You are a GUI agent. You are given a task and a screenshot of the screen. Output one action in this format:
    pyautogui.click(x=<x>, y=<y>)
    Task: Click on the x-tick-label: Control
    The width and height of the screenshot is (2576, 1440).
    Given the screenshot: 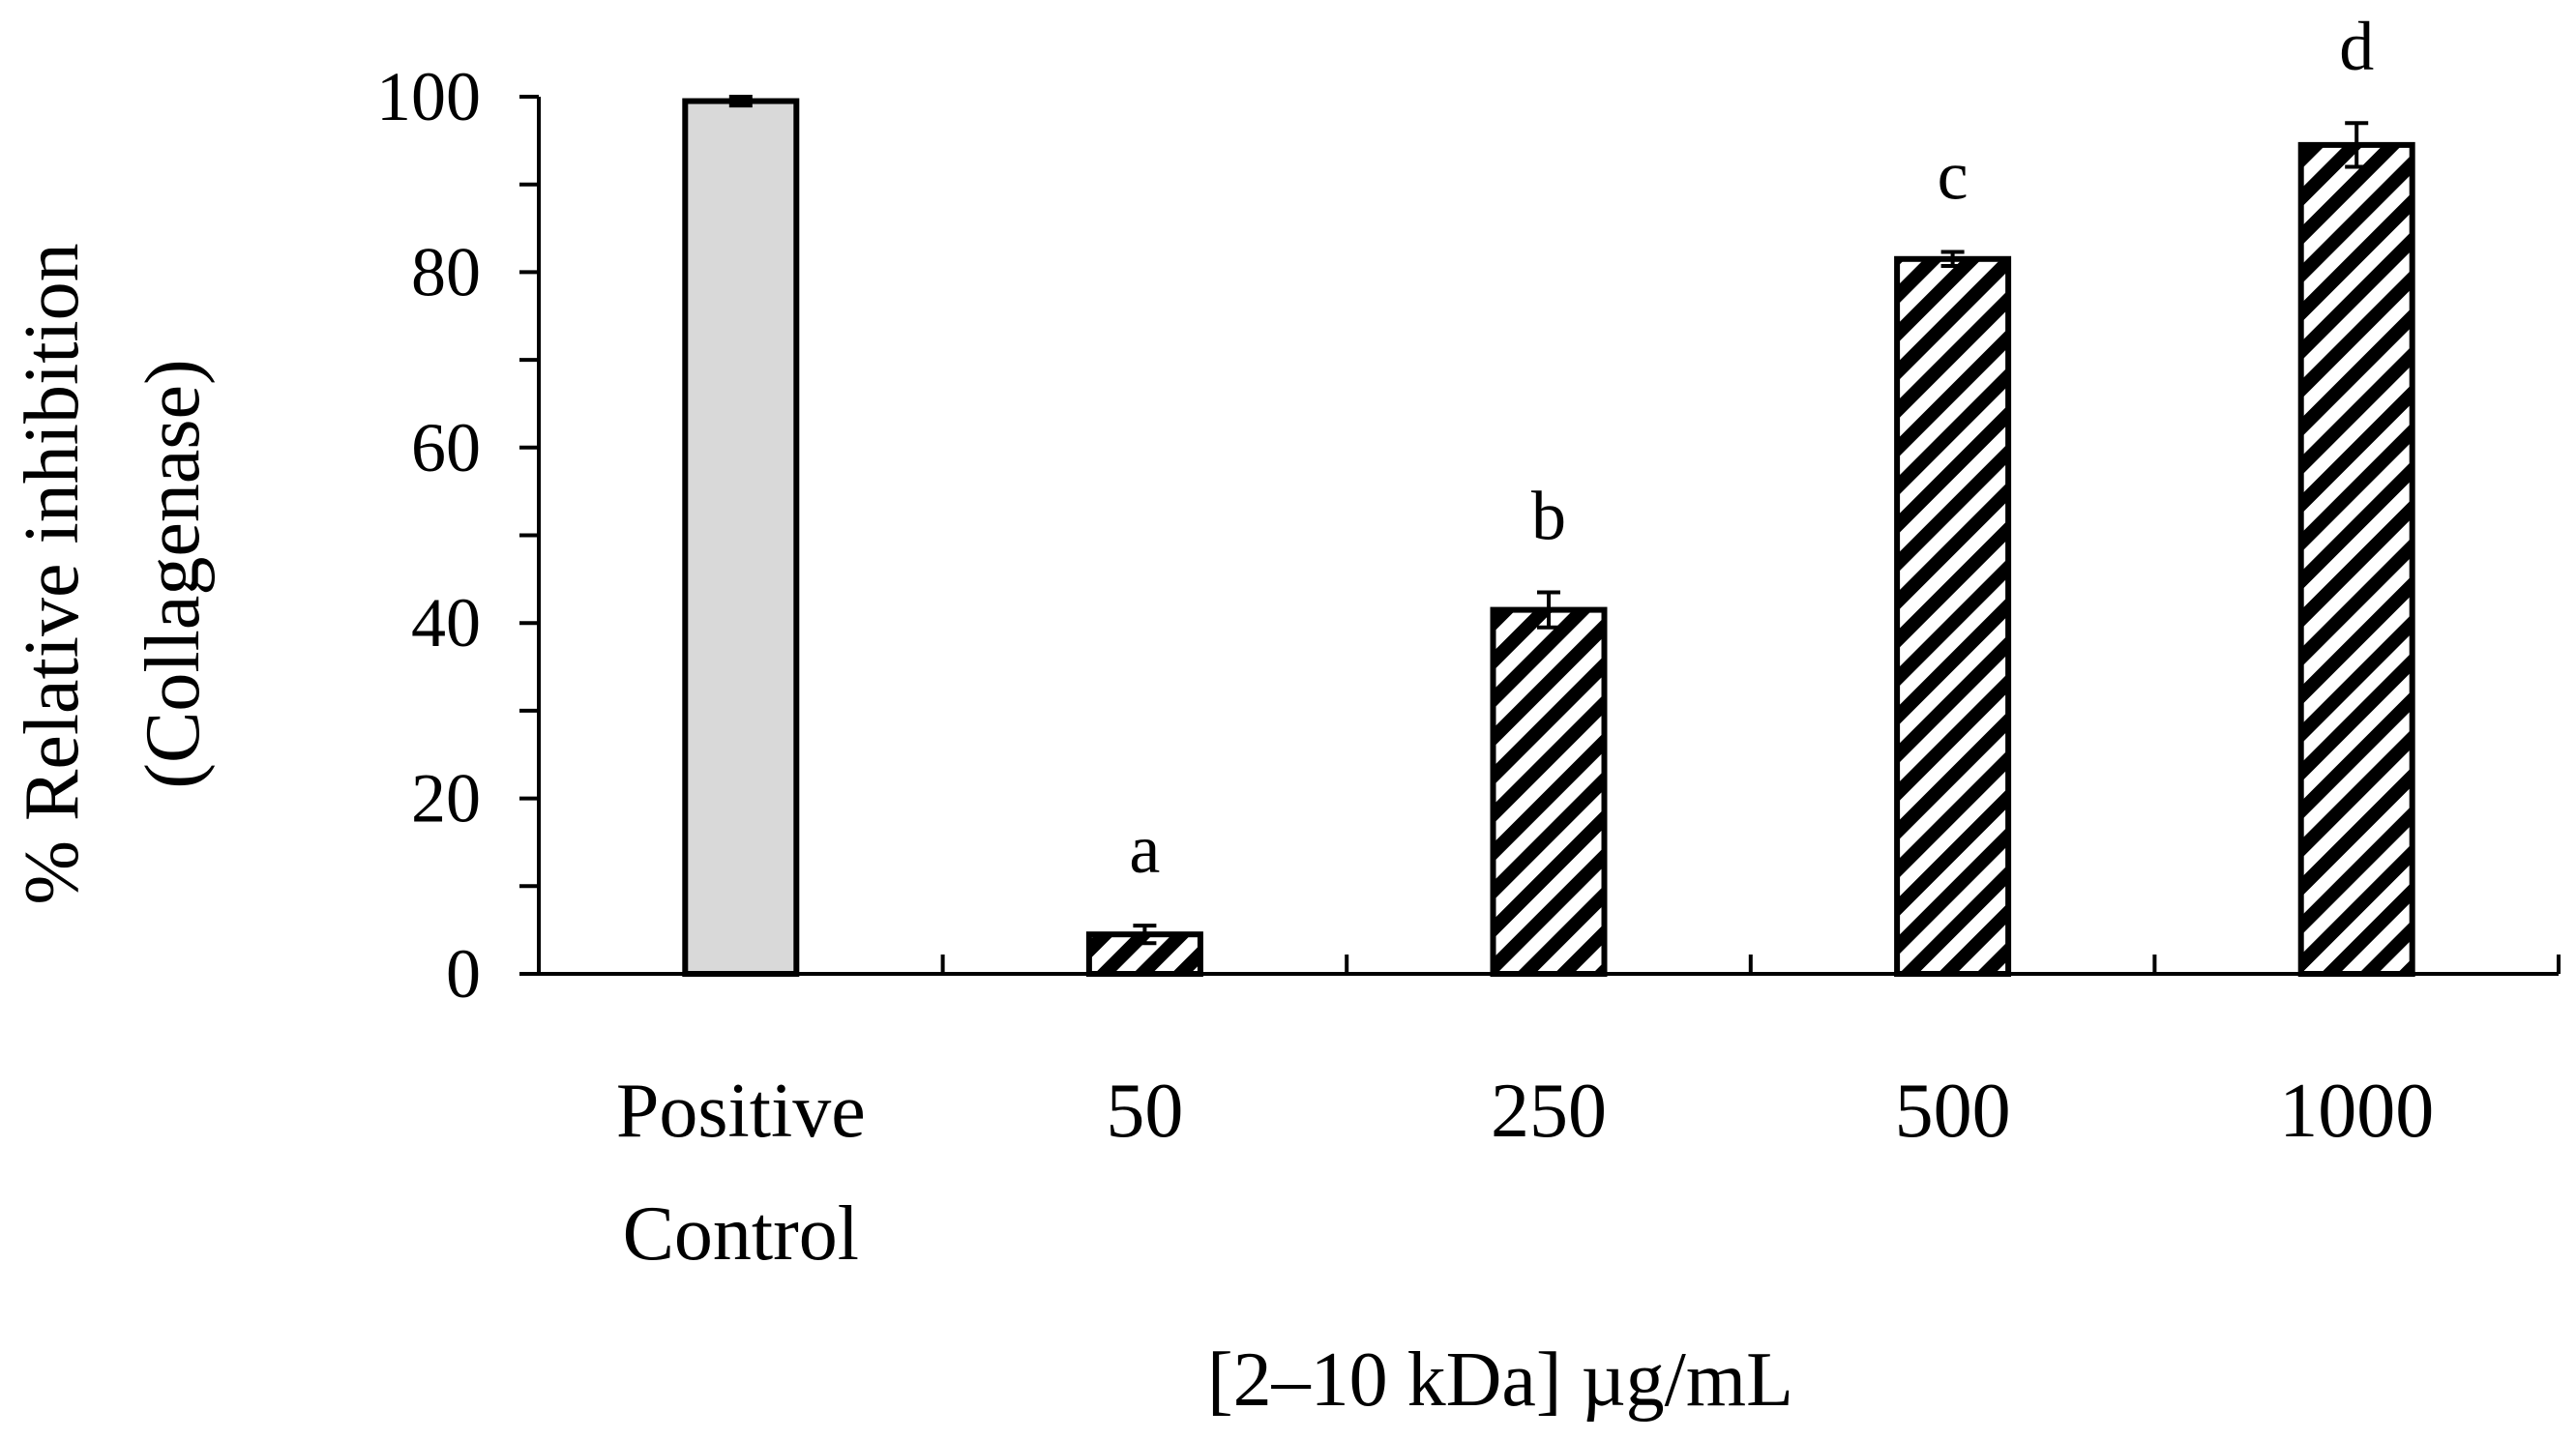 What is the action you would take?
    pyautogui.click(x=741, y=1234)
    